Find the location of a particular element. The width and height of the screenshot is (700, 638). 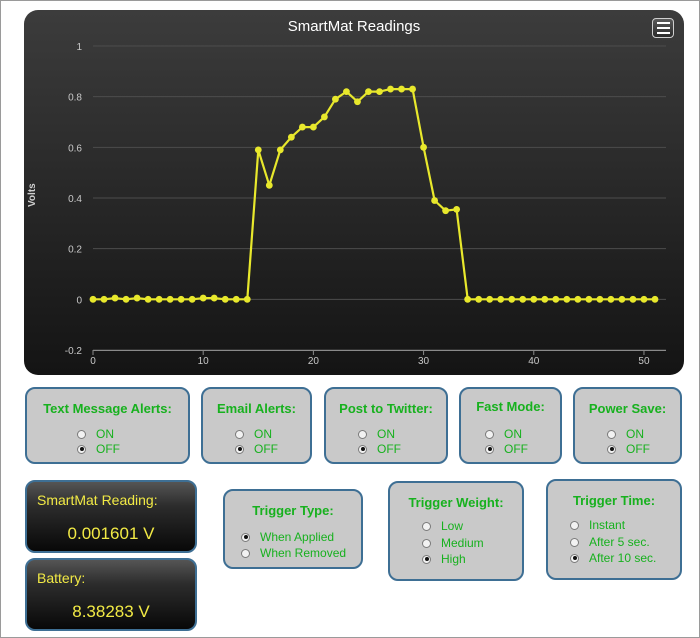

text-message-alerts-on-option: ON is located at coordinates (95, 434).